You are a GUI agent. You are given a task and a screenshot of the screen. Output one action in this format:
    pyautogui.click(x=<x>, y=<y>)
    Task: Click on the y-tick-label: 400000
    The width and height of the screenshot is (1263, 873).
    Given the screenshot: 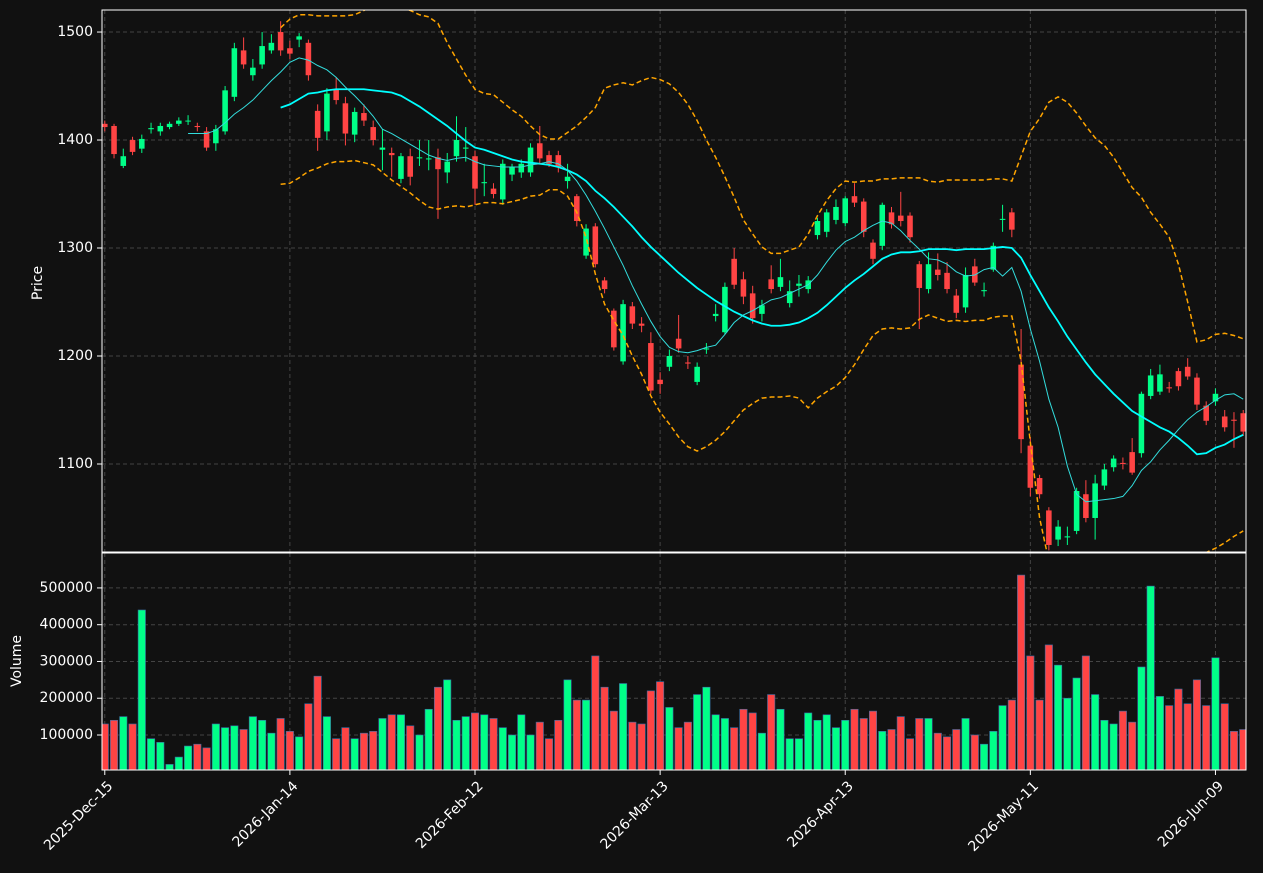 What is the action you would take?
    pyautogui.click(x=66, y=625)
    